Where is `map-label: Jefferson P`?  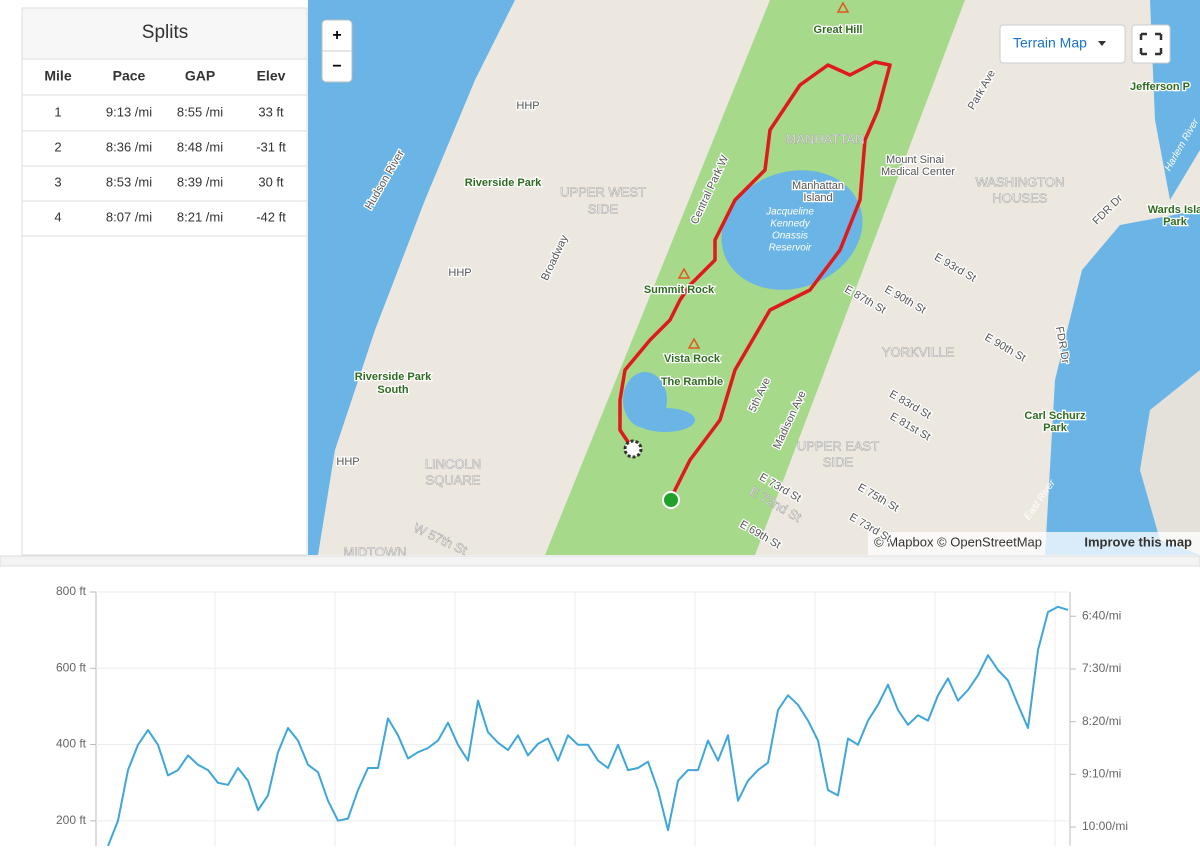 map-label: Jefferson P is located at coordinates (1160, 87).